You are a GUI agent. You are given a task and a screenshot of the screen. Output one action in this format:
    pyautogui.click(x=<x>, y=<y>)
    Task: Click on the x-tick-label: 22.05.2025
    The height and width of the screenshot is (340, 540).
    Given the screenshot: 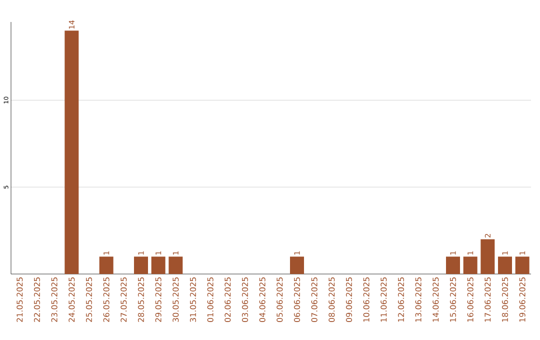 What is the action you would take?
    pyautogui.click(x=37, y=299)
    